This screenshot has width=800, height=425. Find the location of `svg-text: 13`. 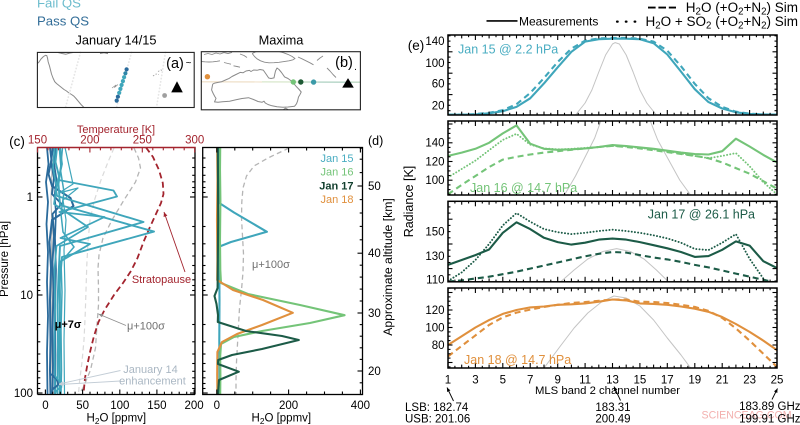

svg-text: 13 is located at coordinates (612, 381).